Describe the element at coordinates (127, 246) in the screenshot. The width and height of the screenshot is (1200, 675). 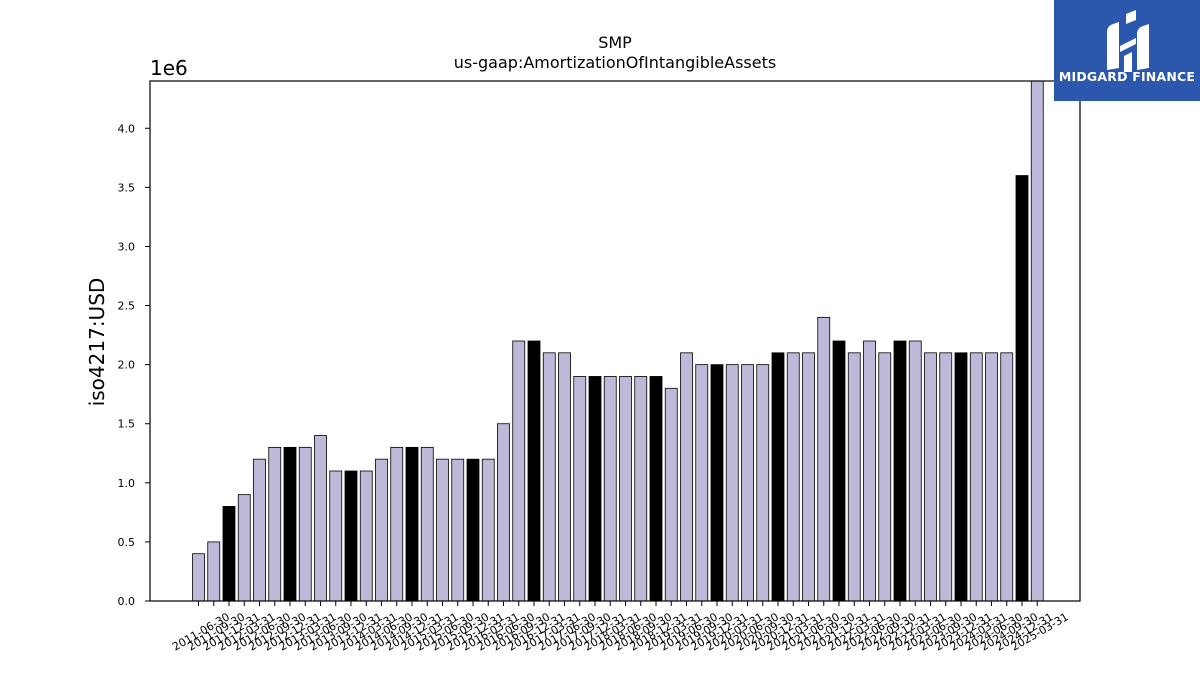
I see `y-tick-label: 3.0` at that location.